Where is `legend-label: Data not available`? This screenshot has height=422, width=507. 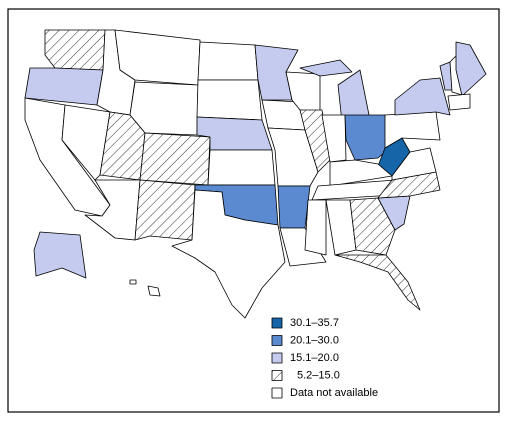 legend-label: Data not available is located at coordinates (334, 393).